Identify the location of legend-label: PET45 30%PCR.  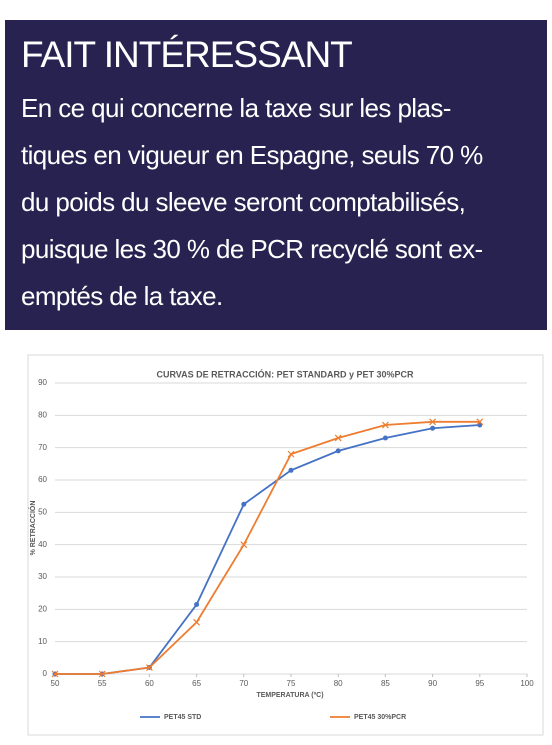
(380, 717).